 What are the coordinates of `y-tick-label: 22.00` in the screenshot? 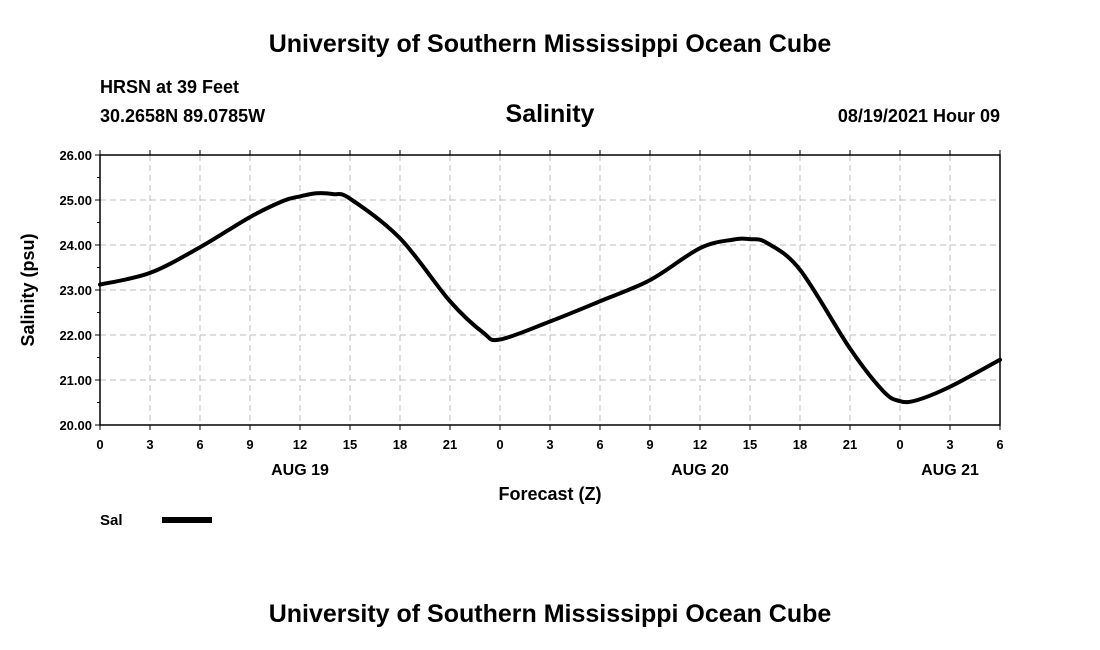 It's located at (75, 335).